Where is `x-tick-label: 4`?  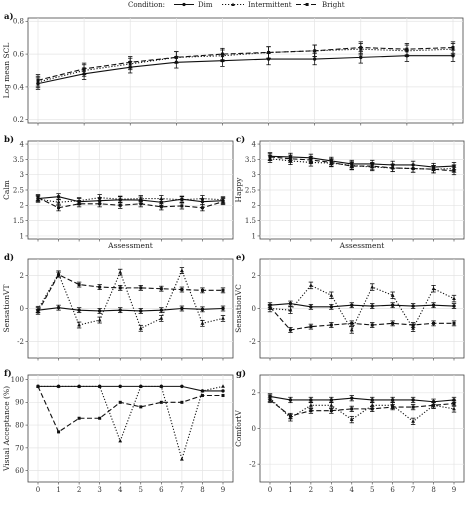 x-tick-label: 4 is located at coordinates (120, 490).